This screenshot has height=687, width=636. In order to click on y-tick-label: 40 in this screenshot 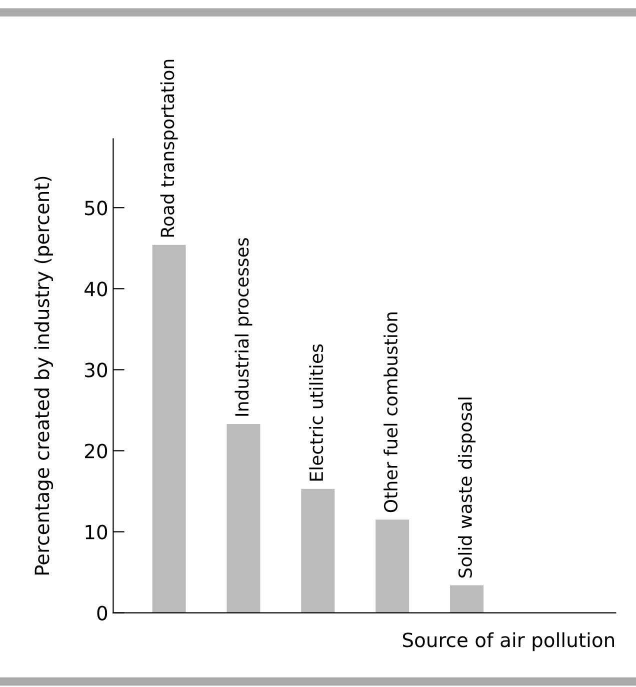, I will do `click(96, 289)`.